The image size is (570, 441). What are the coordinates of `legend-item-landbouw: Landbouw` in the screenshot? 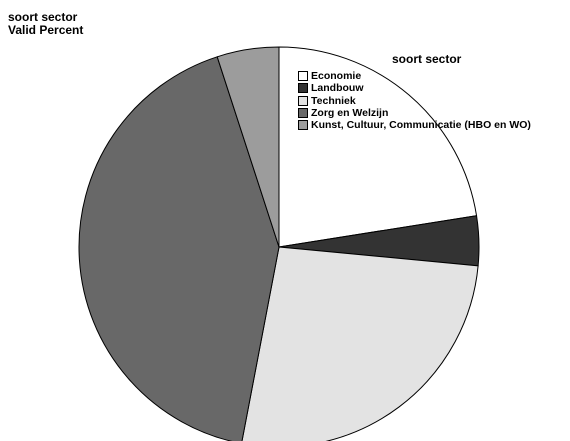 It's located at (414, 88).